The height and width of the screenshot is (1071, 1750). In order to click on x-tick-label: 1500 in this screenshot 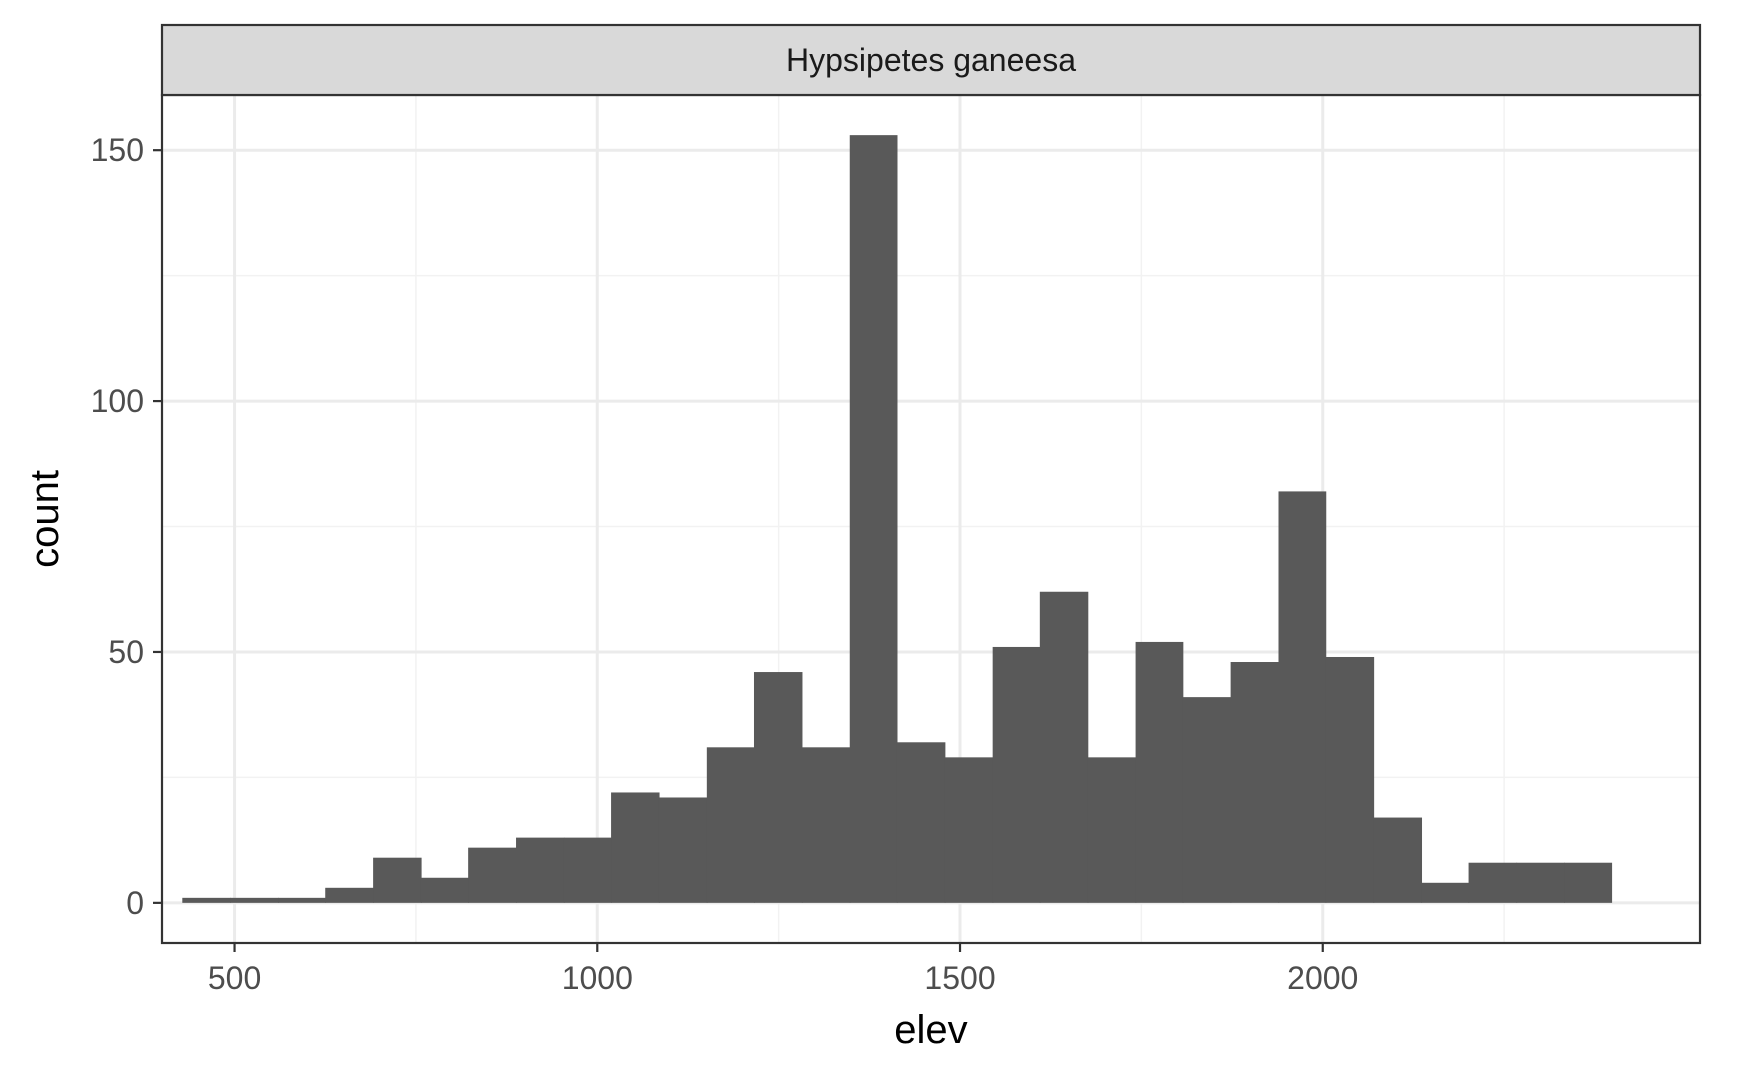, I will do `click(959, 978)`.